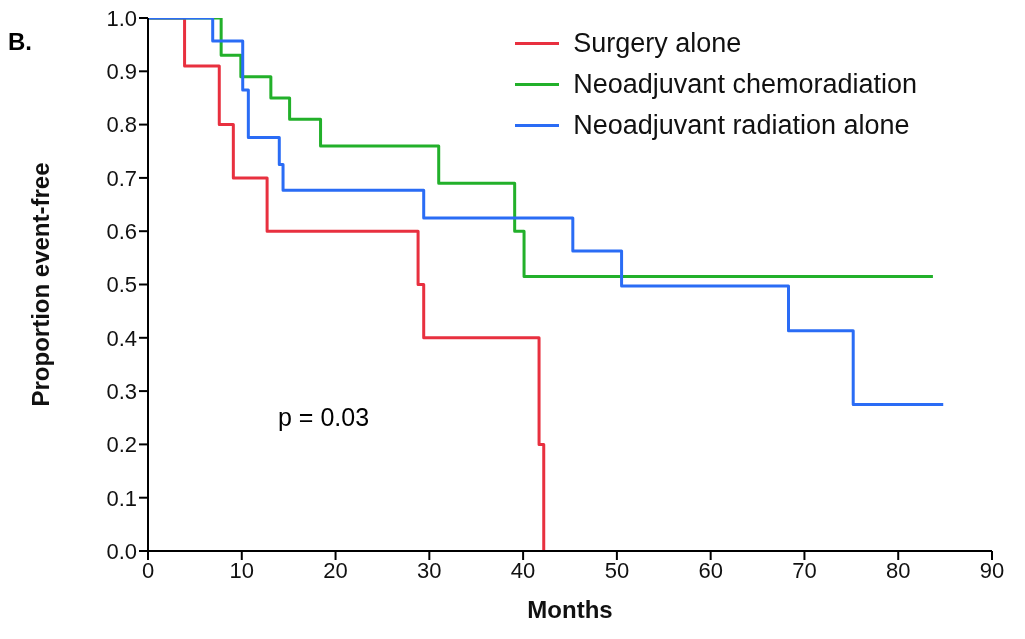  I want to click on x-tick-label: 20, so click(335, 570).